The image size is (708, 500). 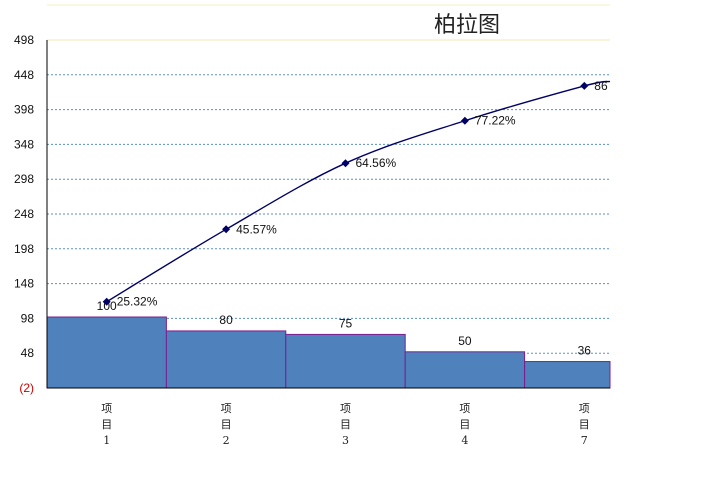 What do you see at coordinates (346, 323) in the screenshot?
I see `bar-label-3: 75` at bounding box center [346, 323].